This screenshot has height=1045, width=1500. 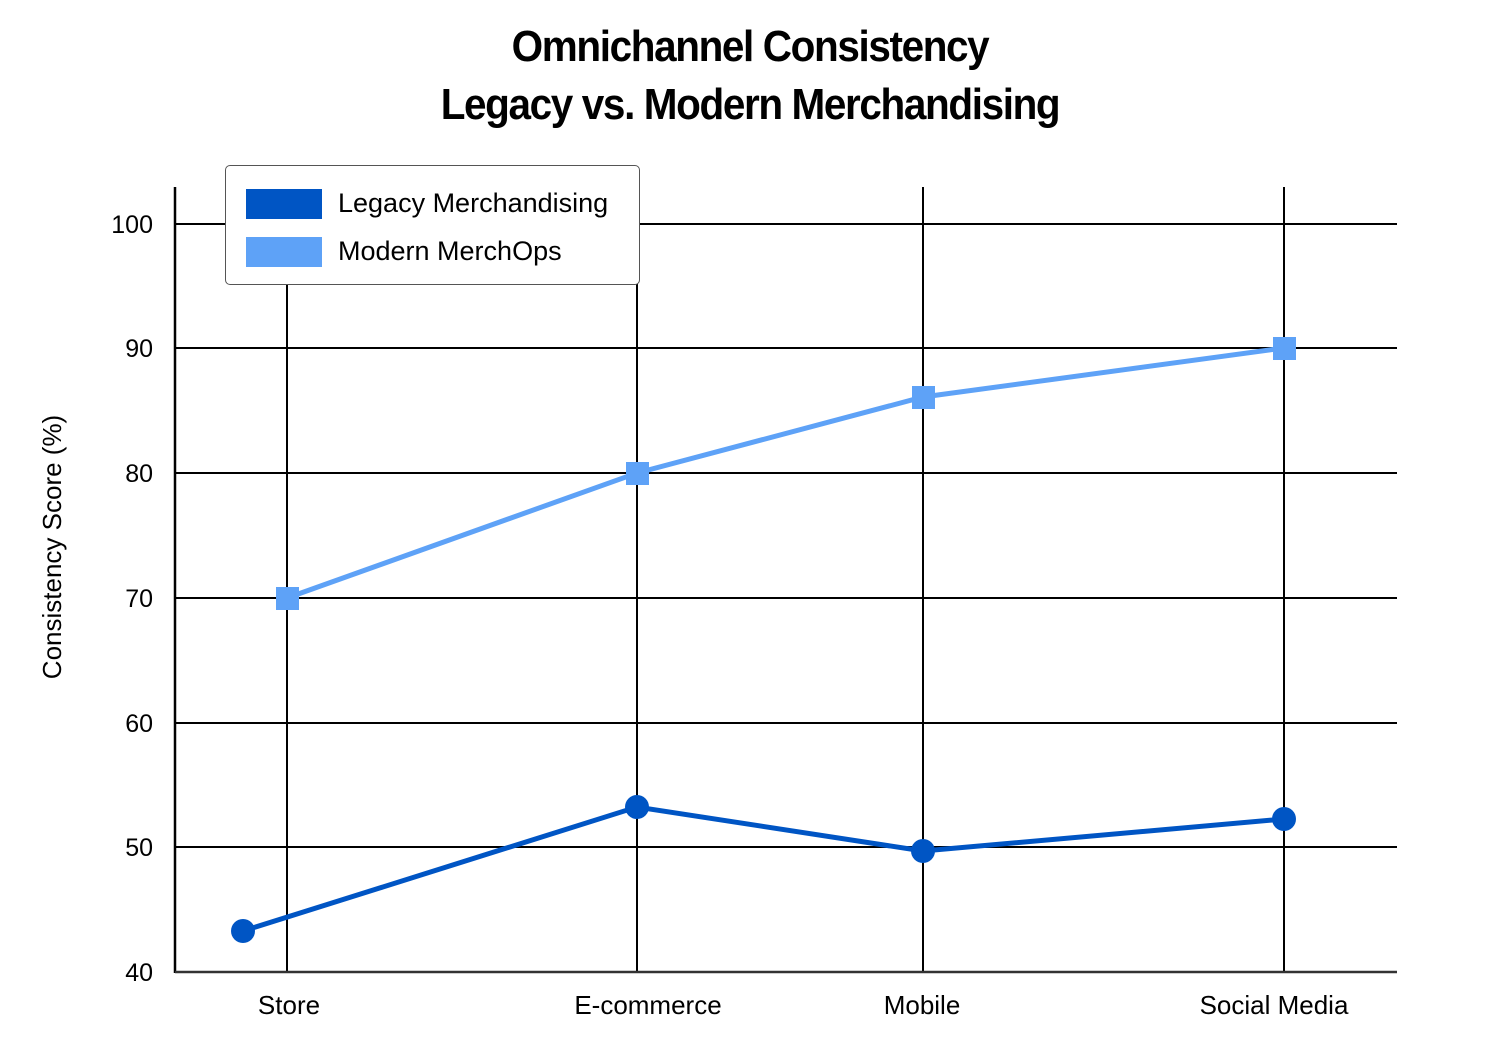 I want to click on y-tick-50: 50, so click(x=139, y=848).